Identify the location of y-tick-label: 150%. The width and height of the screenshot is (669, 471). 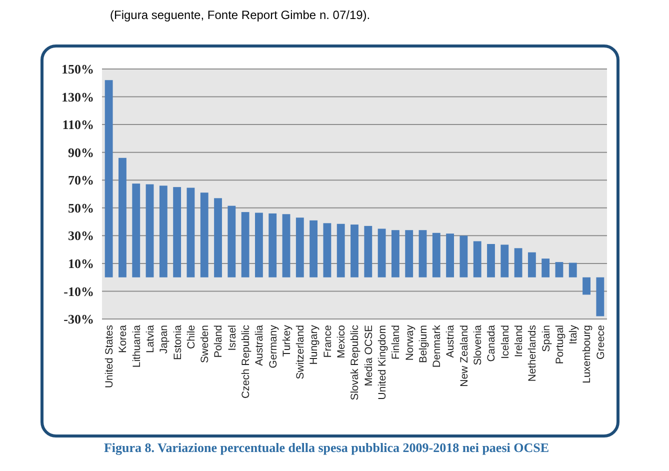
(78, 69).